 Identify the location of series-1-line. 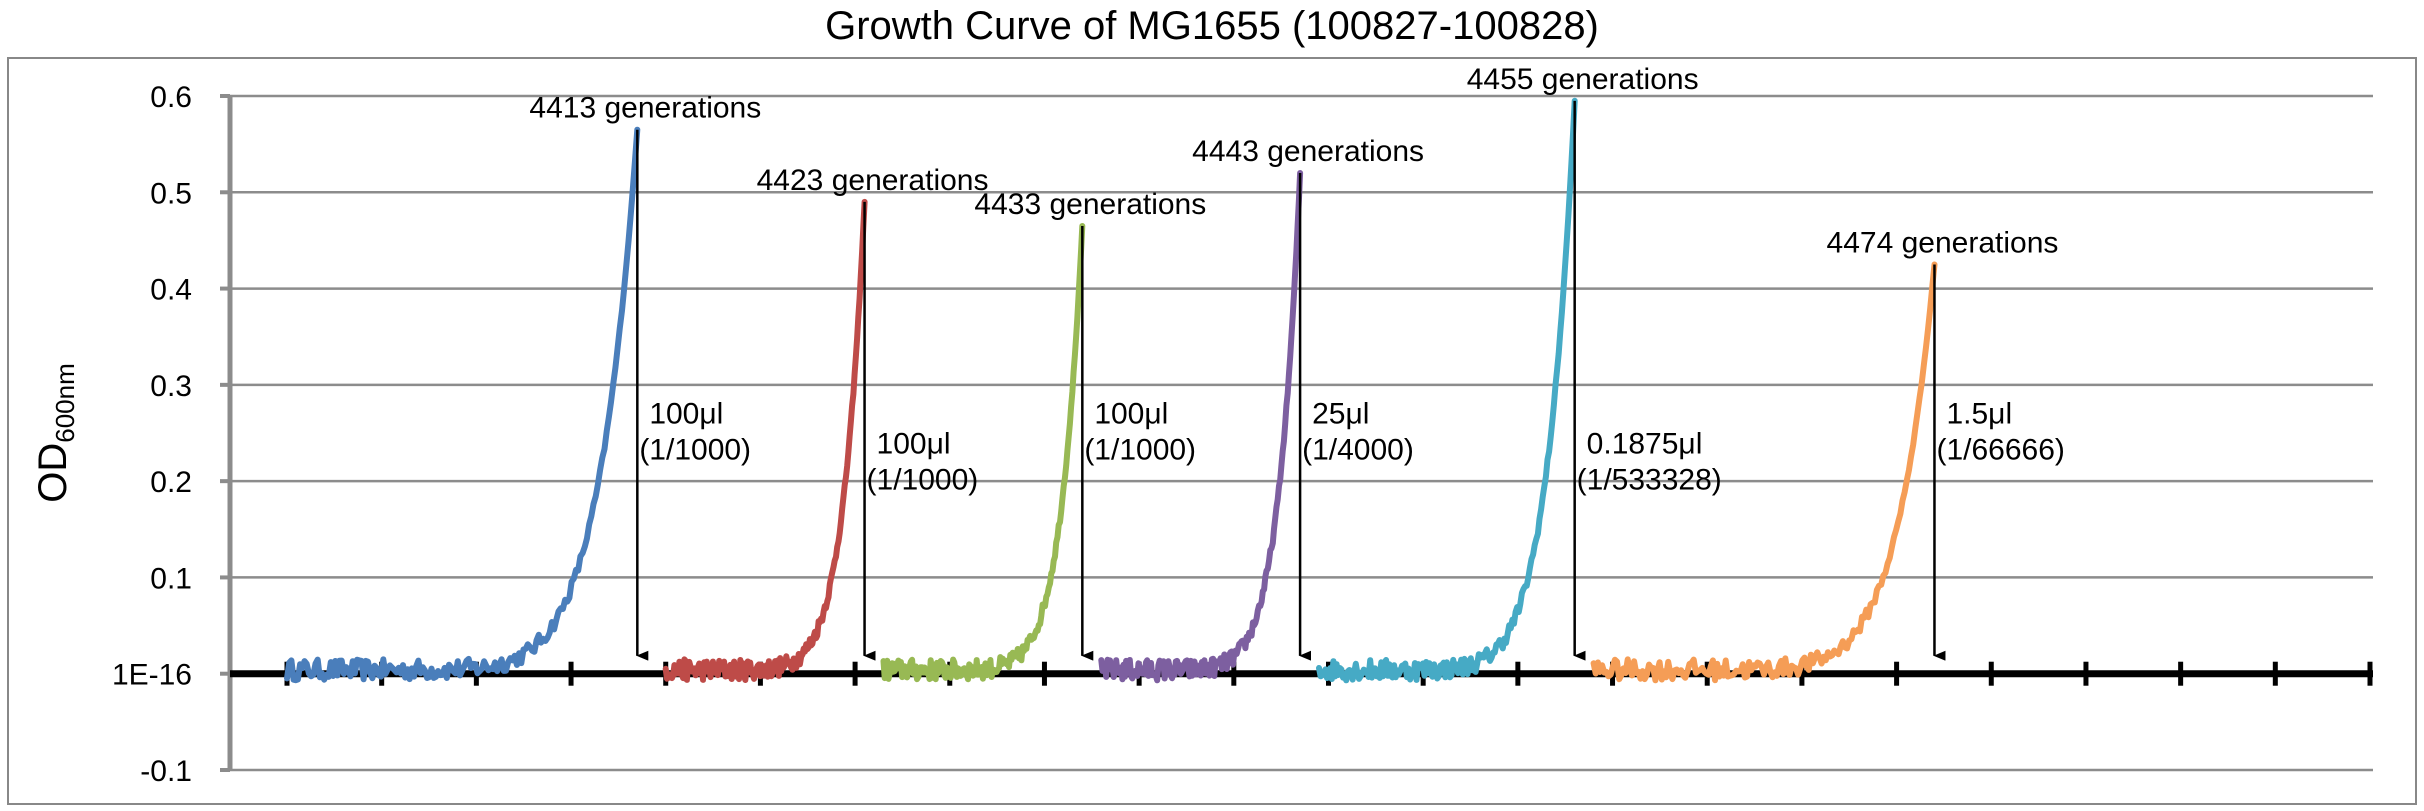
(462, 405).